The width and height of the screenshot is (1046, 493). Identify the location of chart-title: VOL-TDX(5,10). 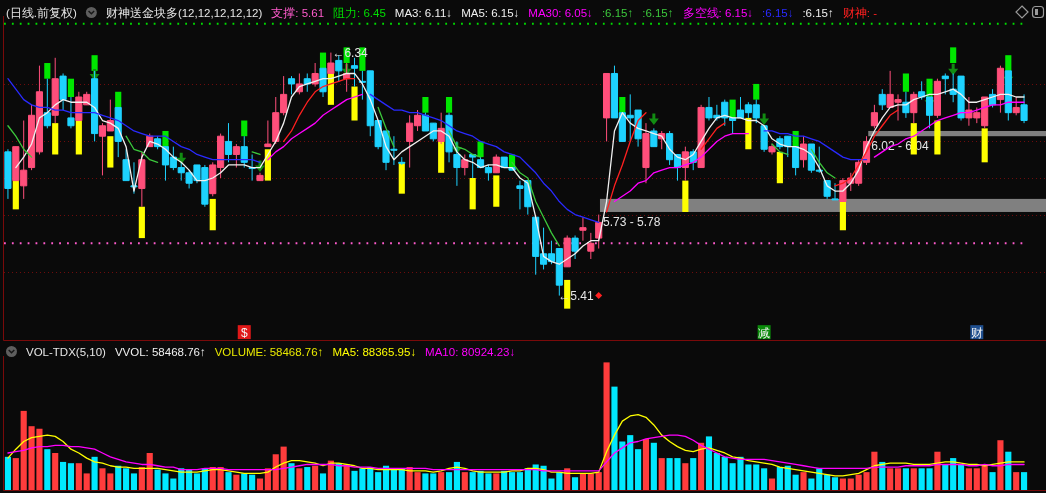
(66, 352).